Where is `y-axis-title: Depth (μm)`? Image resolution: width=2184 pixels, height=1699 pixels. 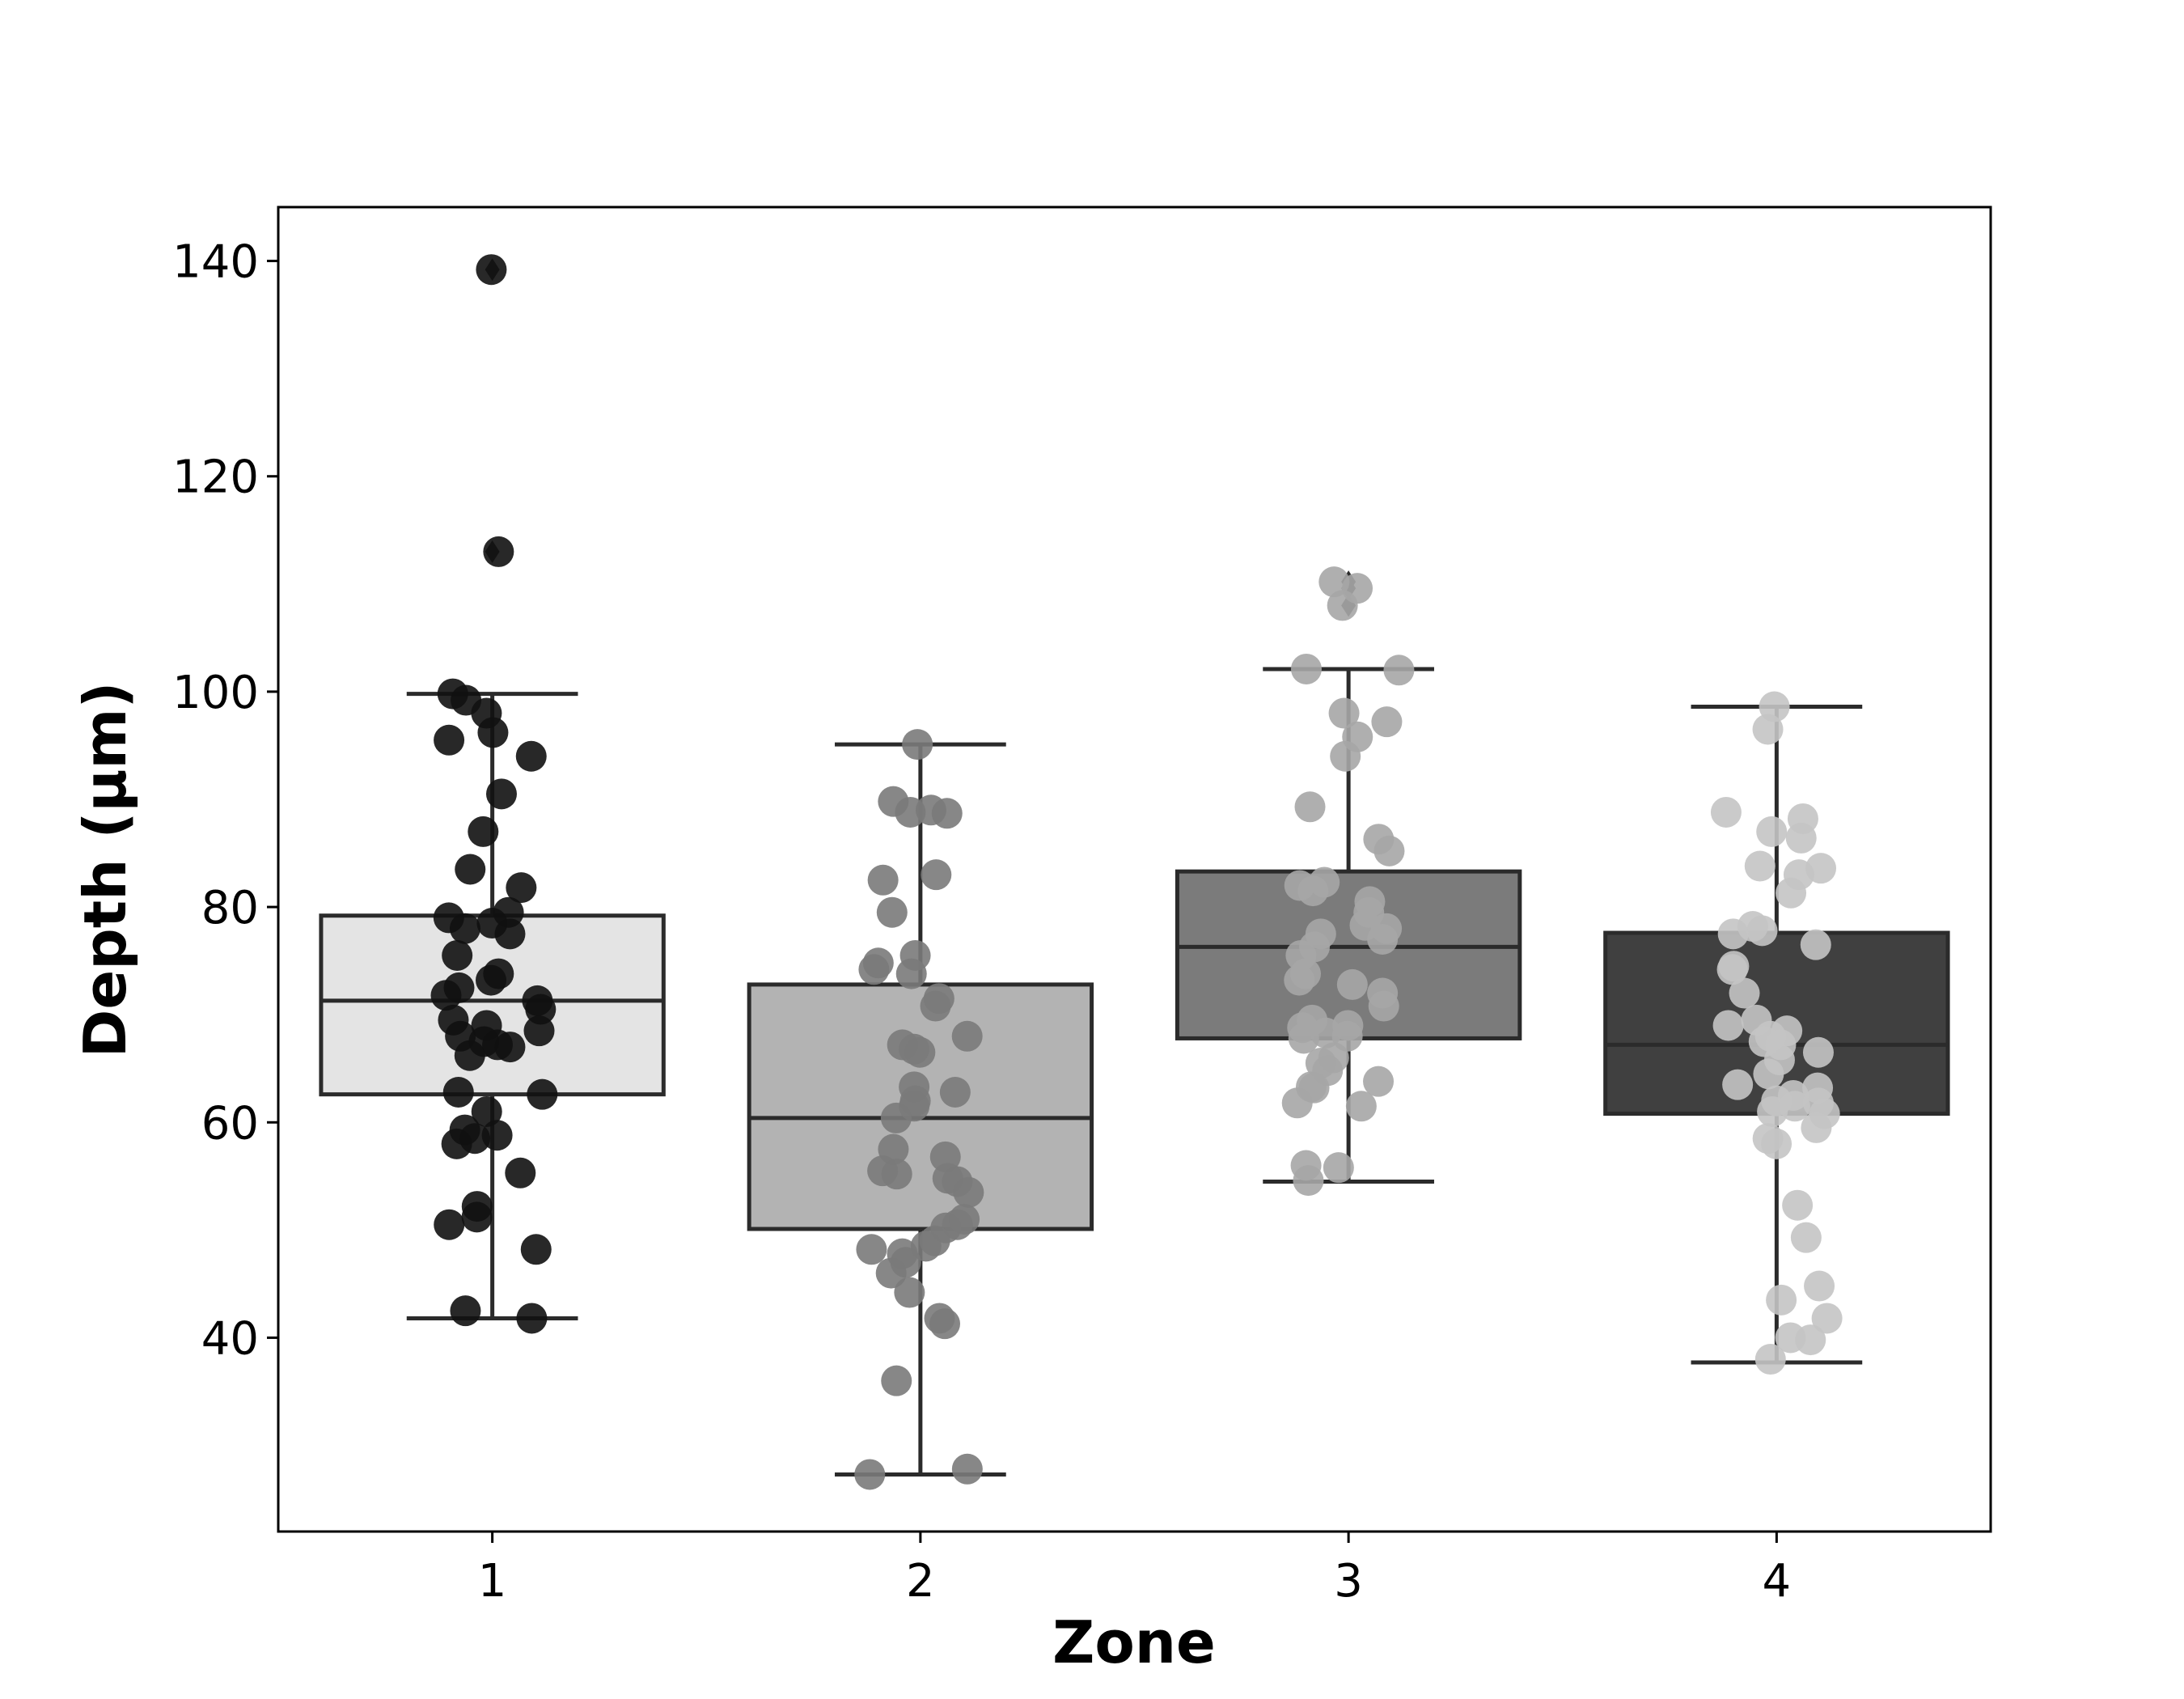 y-axis-title: Depth (μm) is located at coordinates (105, 870).